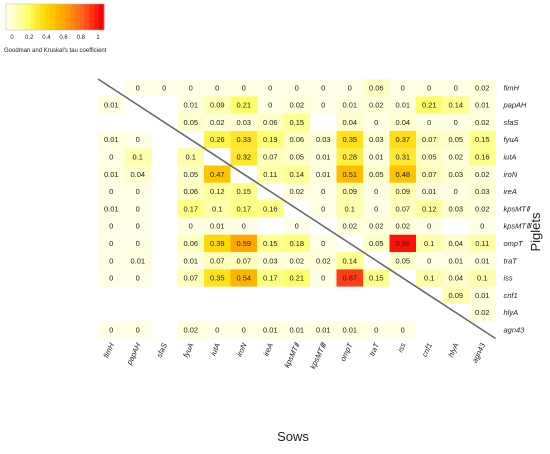 Image resolution: width=550 pixels, height=454 pixels. What do you see at coordinates (108, 350) in the screenshot?
I see `column-tick-label: fimH` at bounding box center [108, 350].